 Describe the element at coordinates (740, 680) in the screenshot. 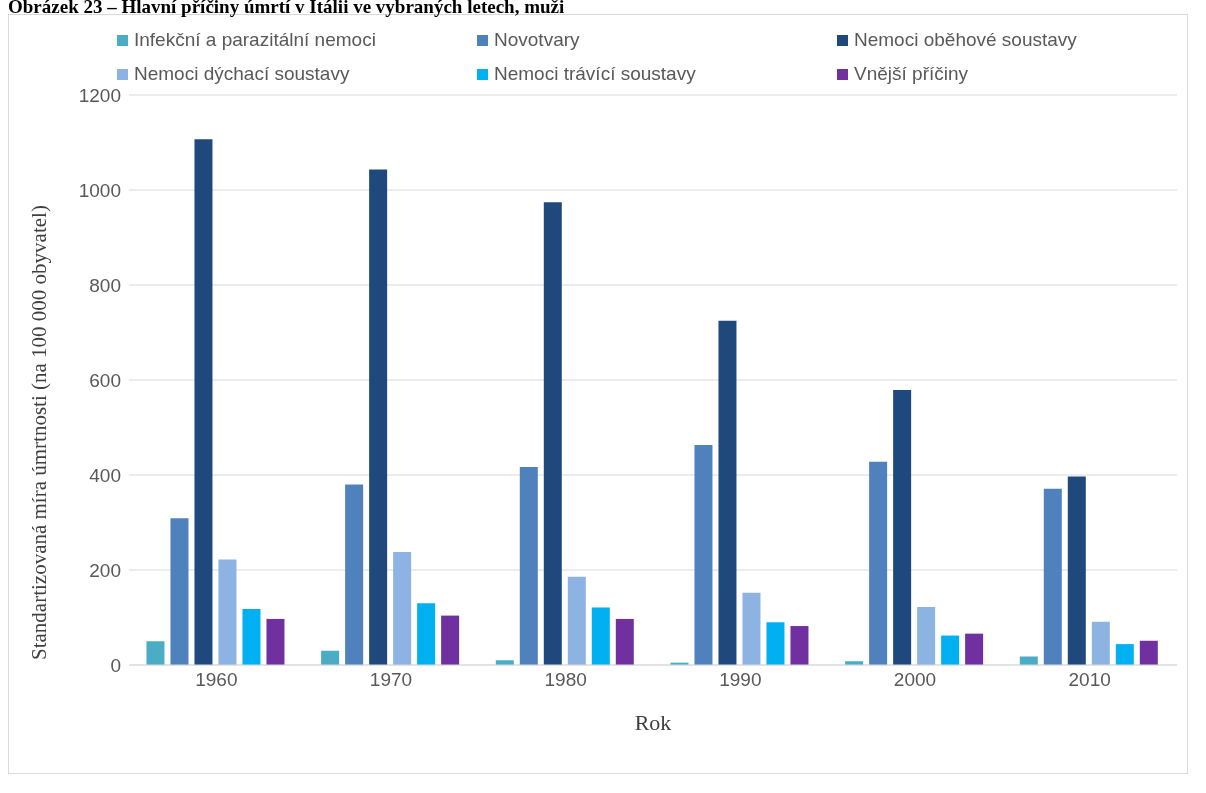

I see `x-tick-label: 1990` at that location.